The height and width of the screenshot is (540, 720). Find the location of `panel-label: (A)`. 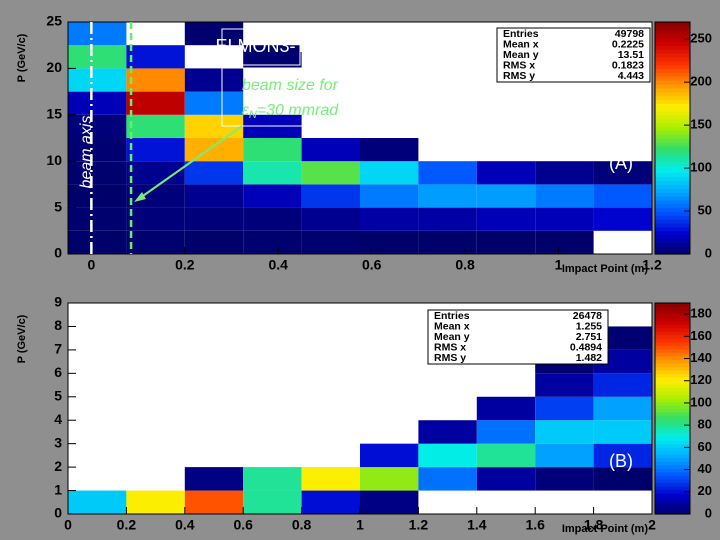

panel-label: (A) is located at coordinates (621, 163).